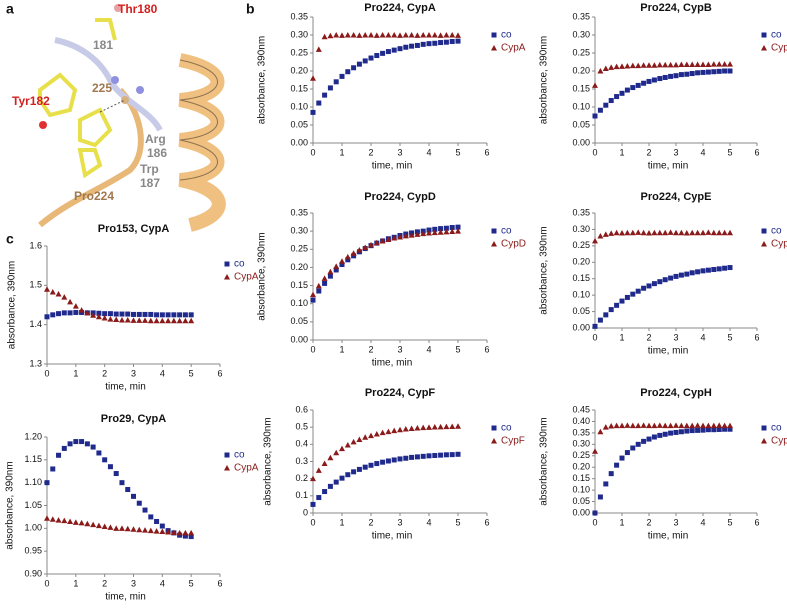 The height and width of the screenshot is (611, 787). I want to click on x-axis-label: time, min, so click(392, 536).